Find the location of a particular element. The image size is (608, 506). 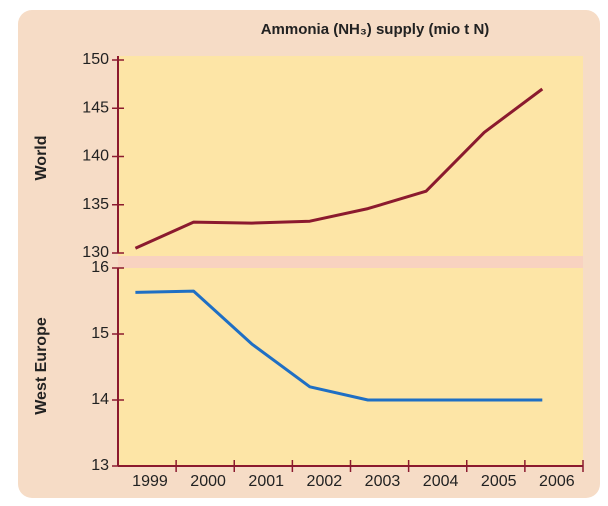

y-tick-label: 13 is located at coordinates (100, 465).